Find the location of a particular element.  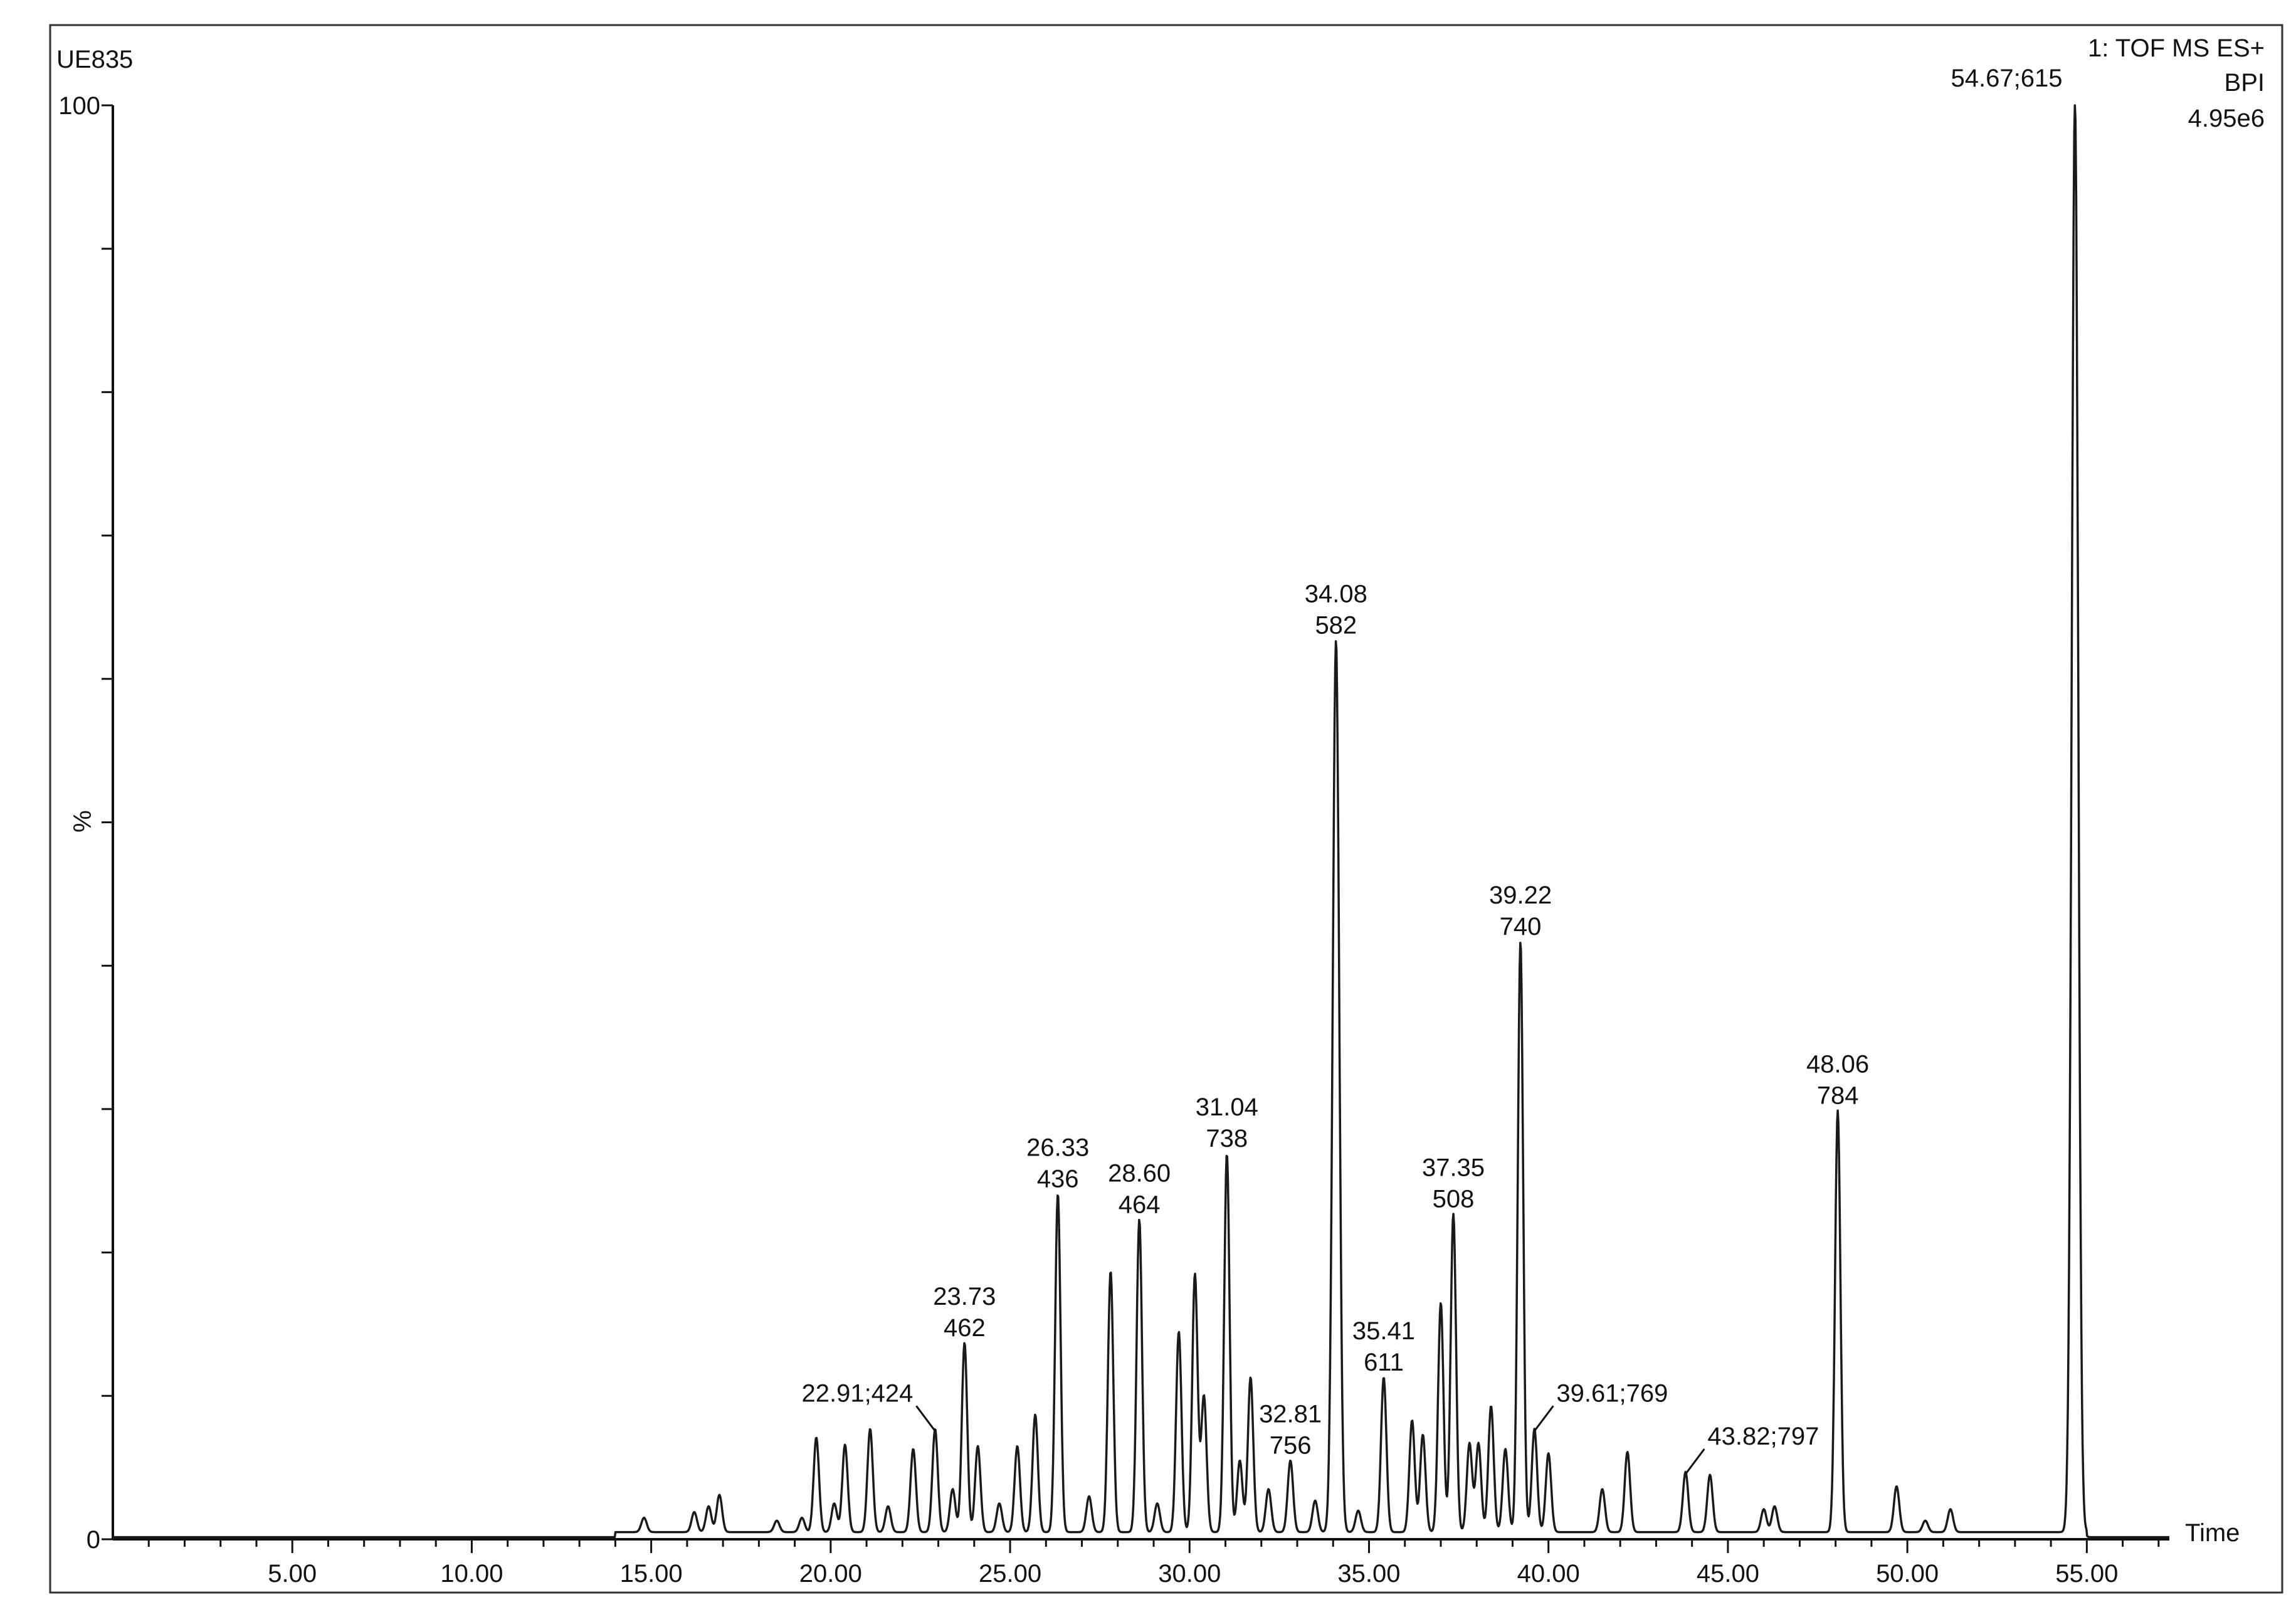

peak-label: 39.61;769 is located at coordinates (1612, 1393).